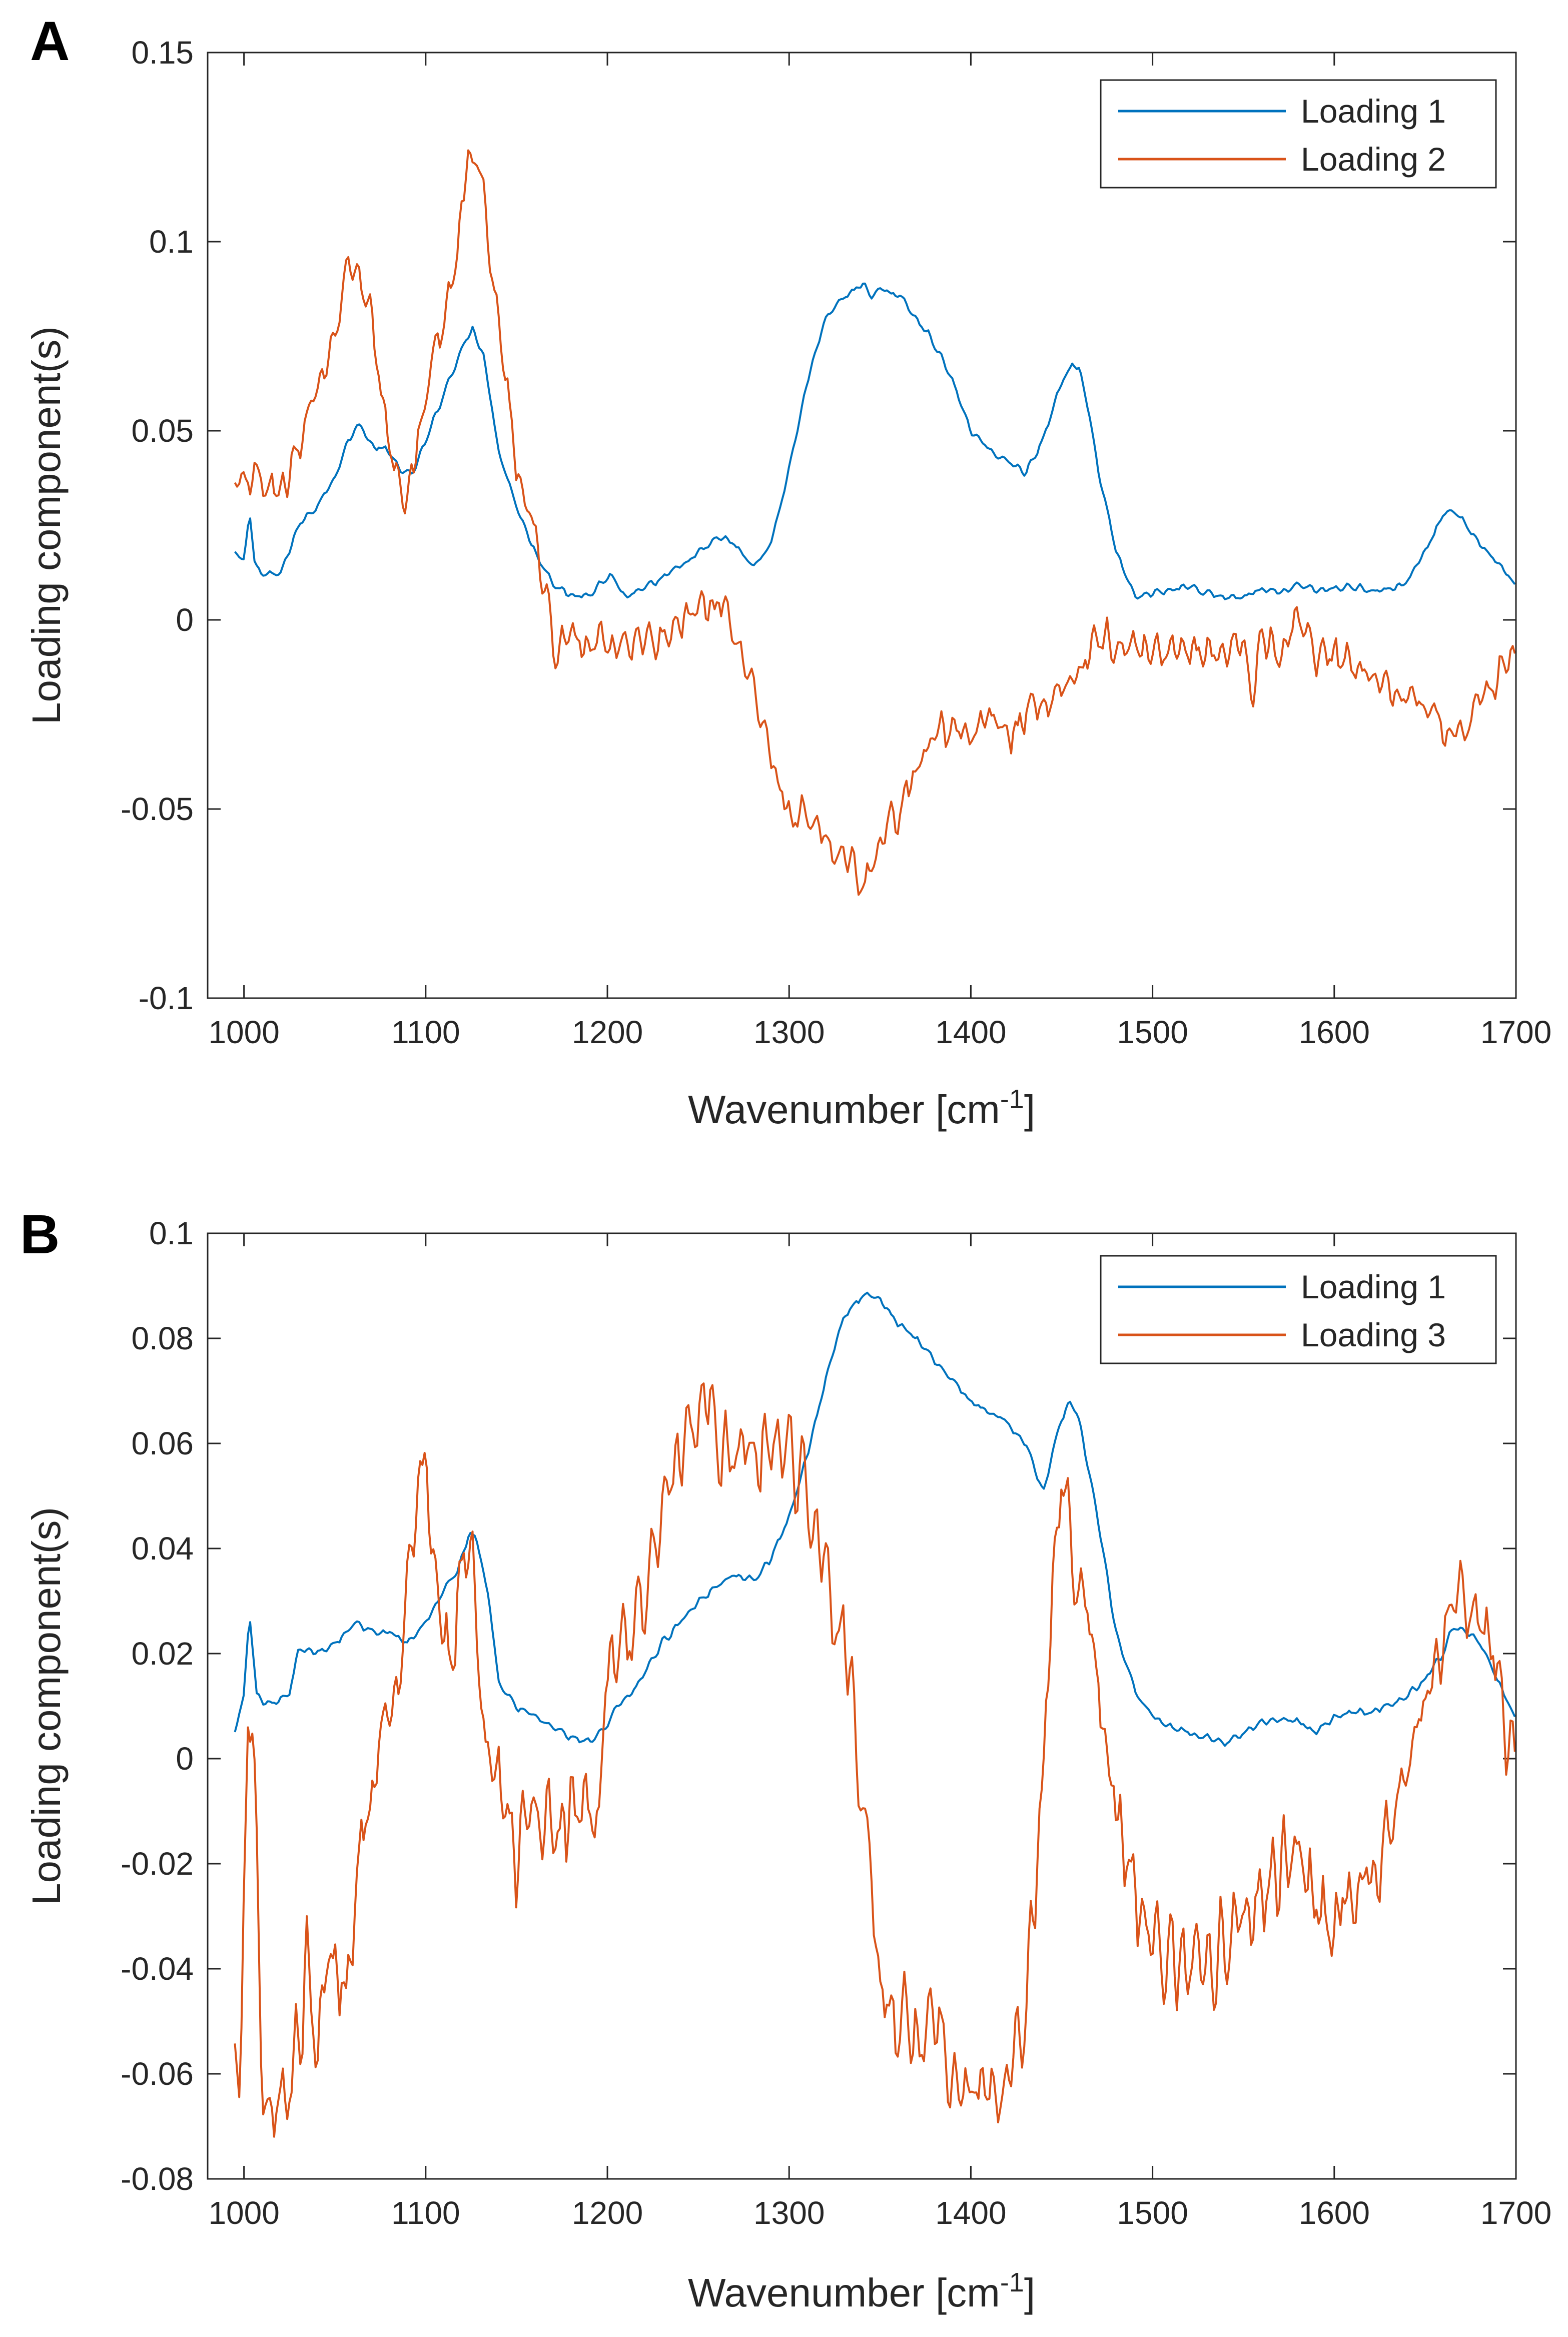 The height and width of the screenshot is (2337, 1568). I want to click on panel-a-y-tick-label: -0.1, so click(166, 998).